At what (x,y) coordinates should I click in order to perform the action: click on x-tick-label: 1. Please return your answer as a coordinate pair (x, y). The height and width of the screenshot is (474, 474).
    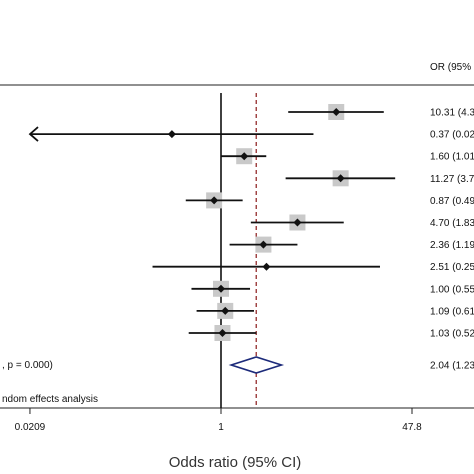
    Looking at the image, I should click on (221, 427).